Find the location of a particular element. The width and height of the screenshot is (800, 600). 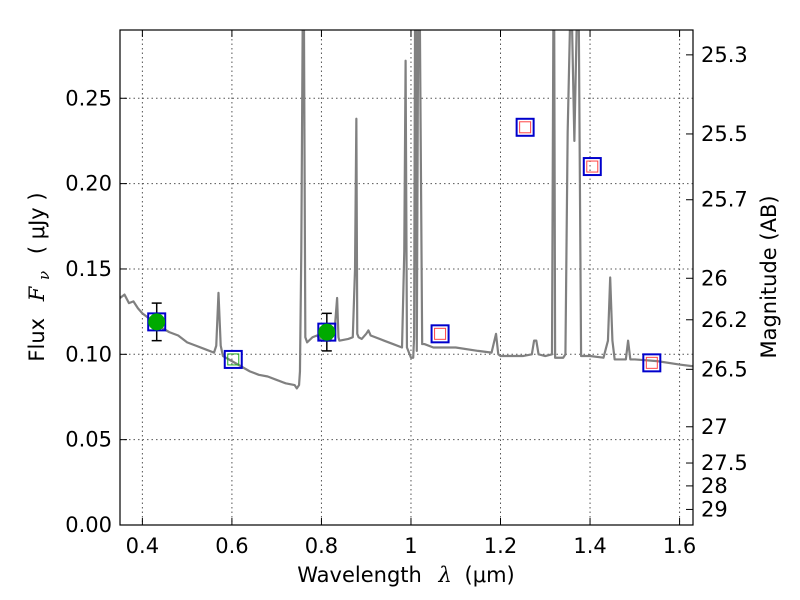

y-axis-label-unit: ( μJy ) is located at coordinates (37, 223).